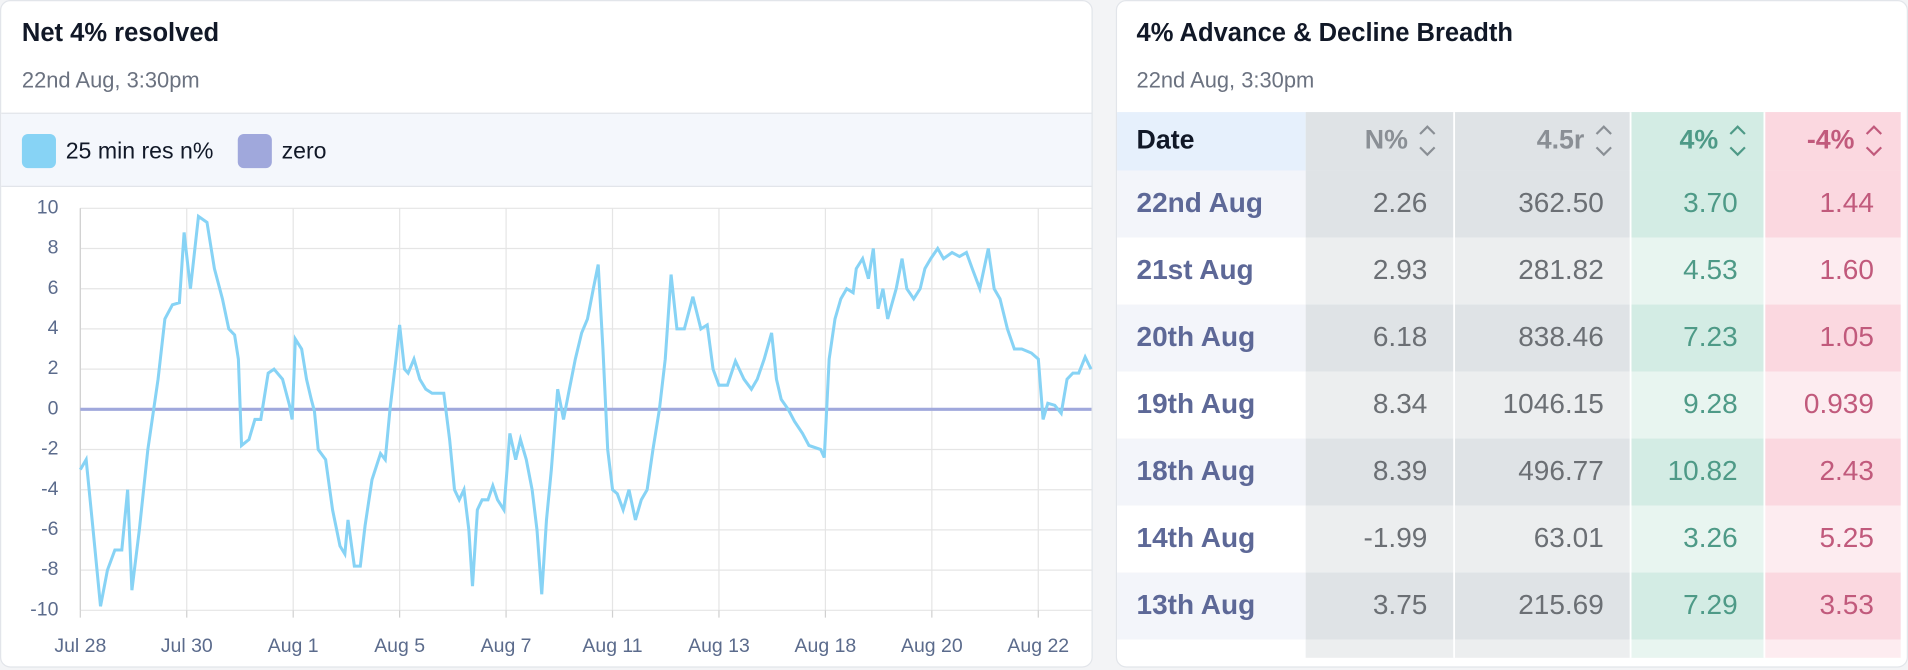 This screenshot has height=670, width=1908. What do you see at coordinates (53, 328) in the screenshot?
I see `y-tick-label: 4` at bounding box center [53, 328].